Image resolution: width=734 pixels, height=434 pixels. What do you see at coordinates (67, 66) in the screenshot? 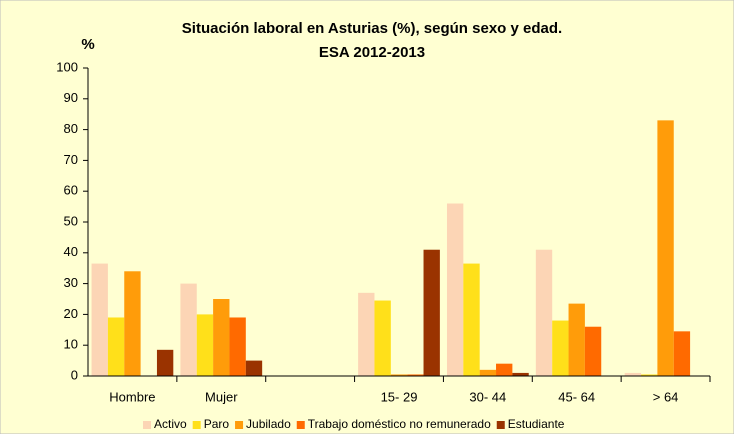
I see `y-tick-label: 100` at bounding box center [67, 66].